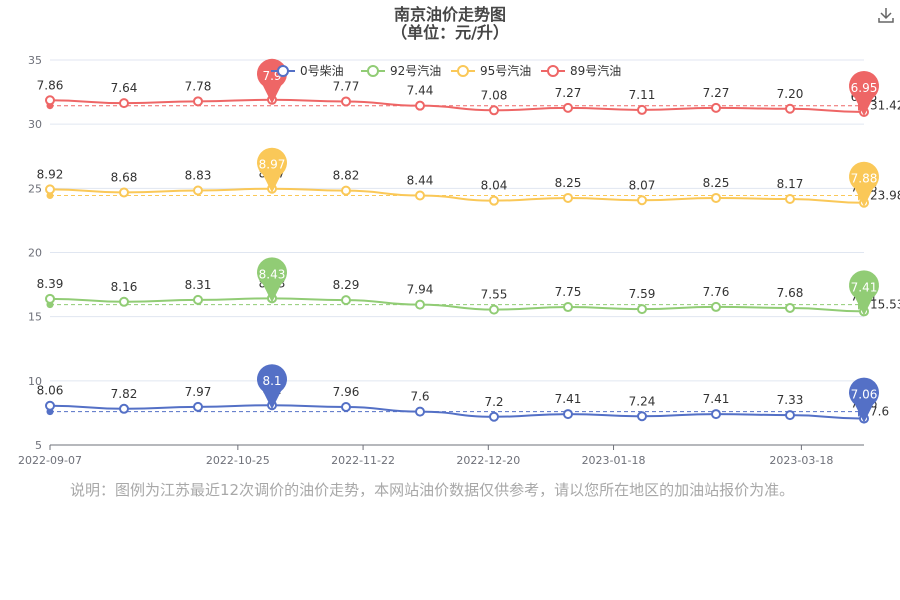  I want to click on data-label: 7.11, so click(642, 95).